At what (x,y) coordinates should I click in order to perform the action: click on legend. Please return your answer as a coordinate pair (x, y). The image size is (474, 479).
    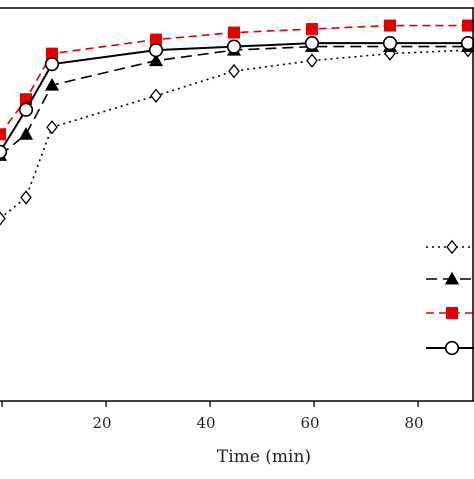
    Looking at the image, I should click on (450, 297).